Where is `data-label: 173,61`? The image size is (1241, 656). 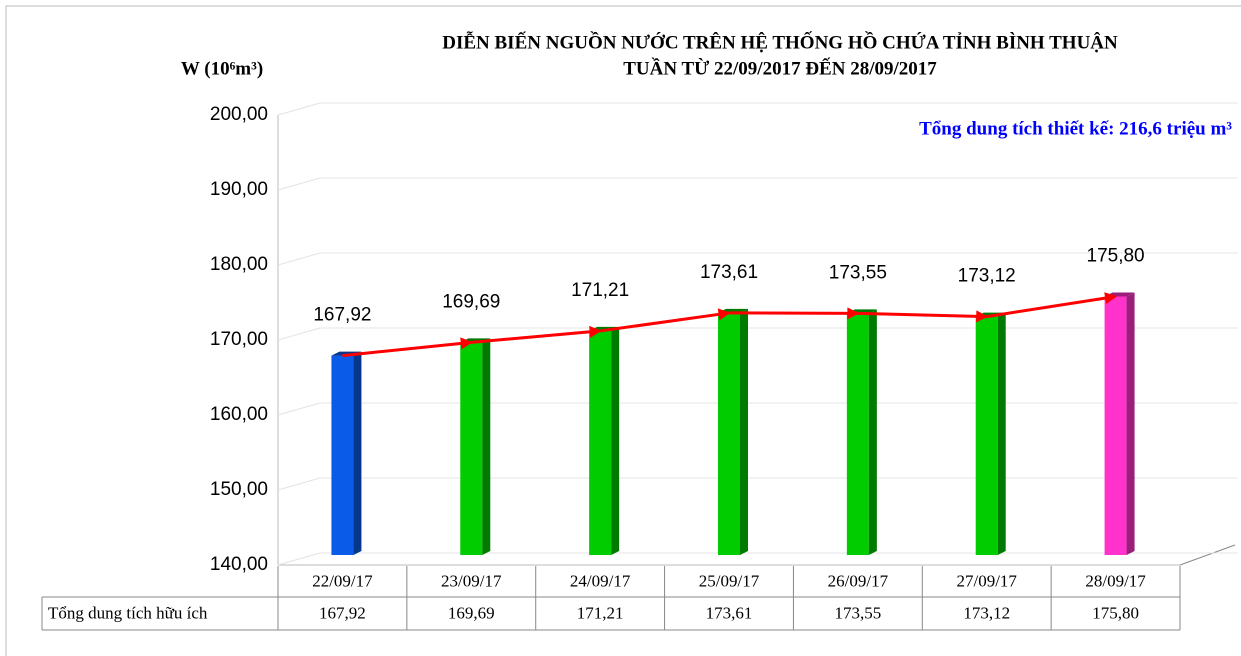 data-label: 173,61 is located at coordinates (729, 272).